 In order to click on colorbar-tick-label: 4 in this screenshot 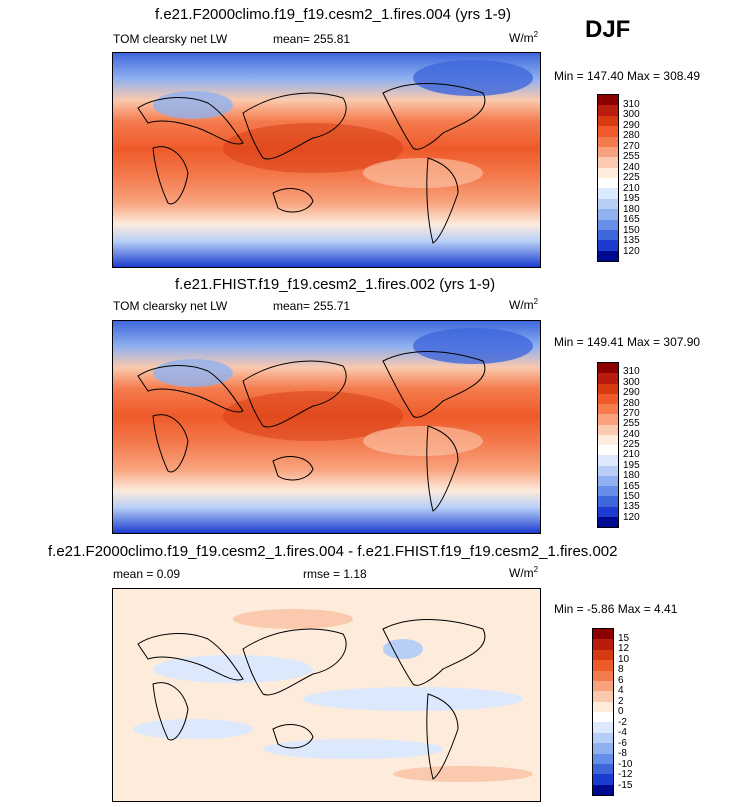, I will do `click(621, 690)`.